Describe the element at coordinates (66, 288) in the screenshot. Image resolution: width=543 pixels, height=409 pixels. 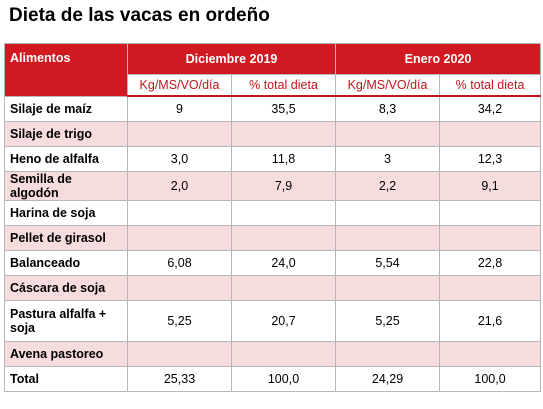
I see `row-label: Cáscara de soja` at that location.